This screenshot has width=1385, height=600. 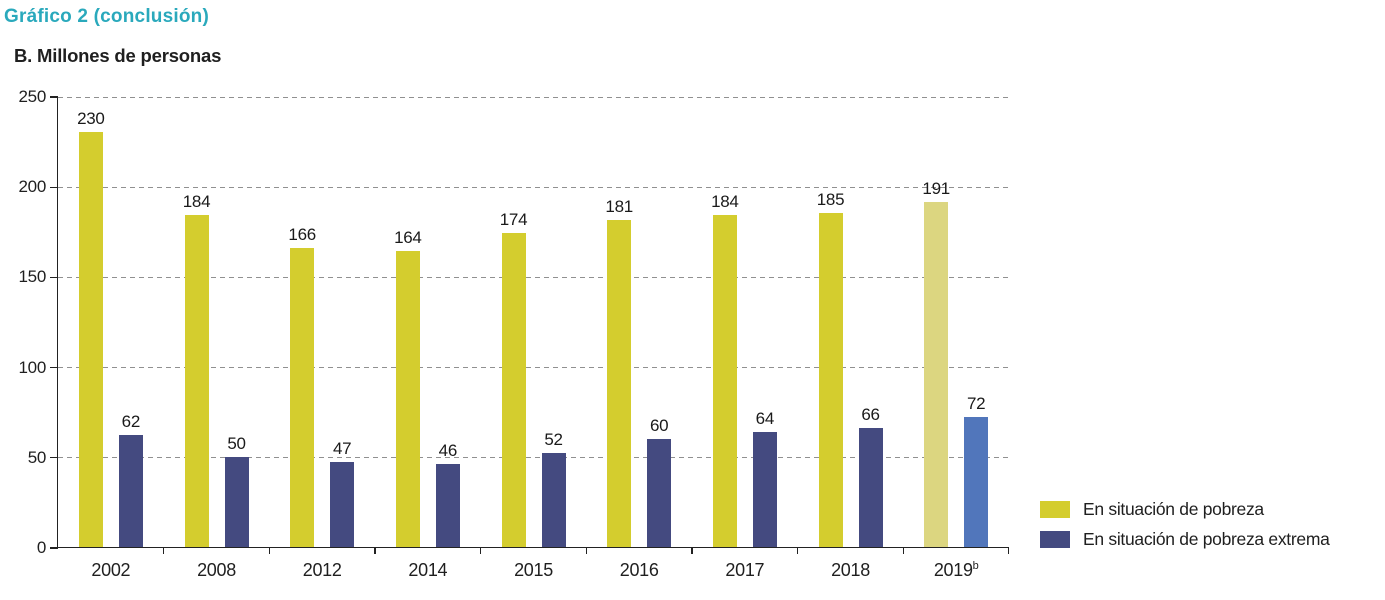 What do you see at coordinates (407, 399) in the screenshot?
I see `bar-pobreza-2014` at bounding box center [407, 399].